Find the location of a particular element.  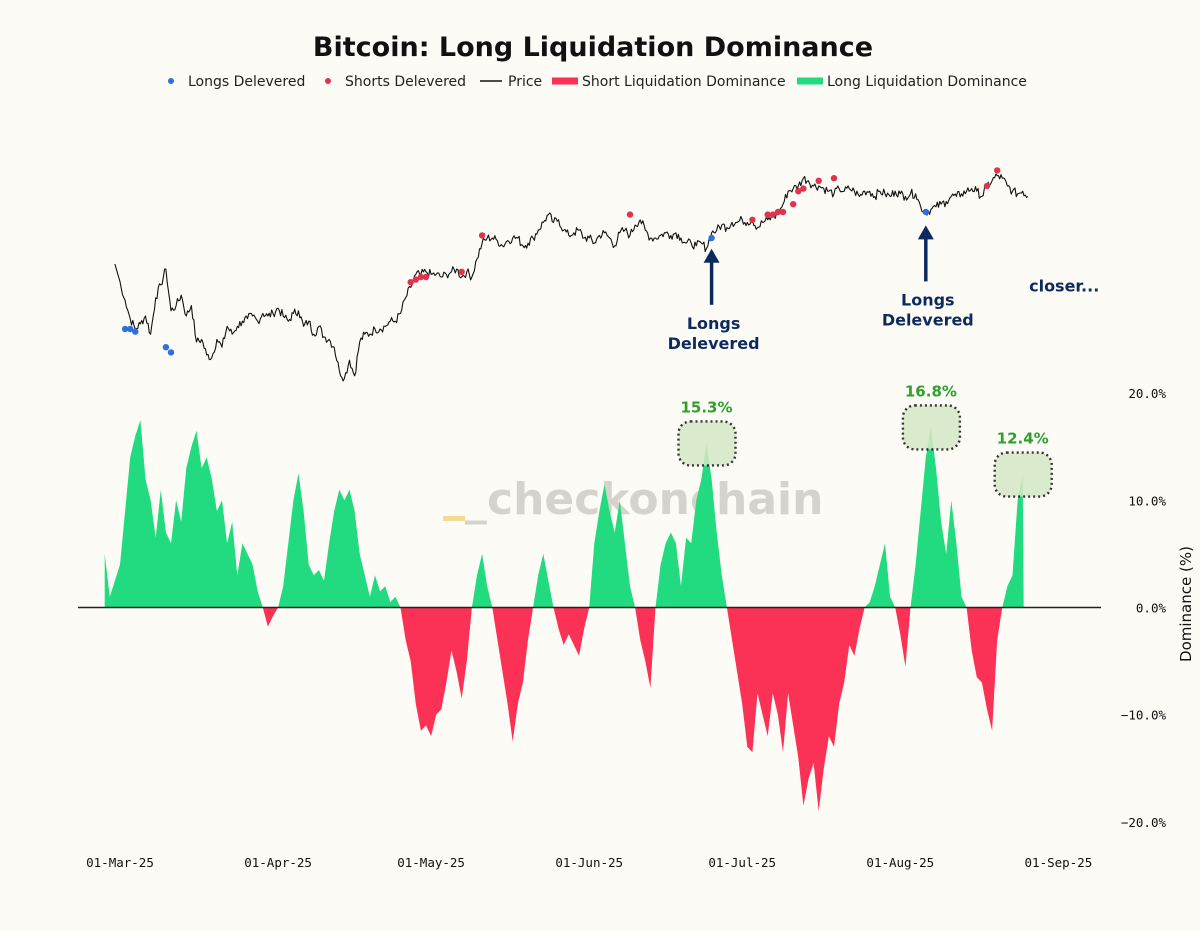

y-axis-label: Dominance (%) is located at coordinates (1186, 604).